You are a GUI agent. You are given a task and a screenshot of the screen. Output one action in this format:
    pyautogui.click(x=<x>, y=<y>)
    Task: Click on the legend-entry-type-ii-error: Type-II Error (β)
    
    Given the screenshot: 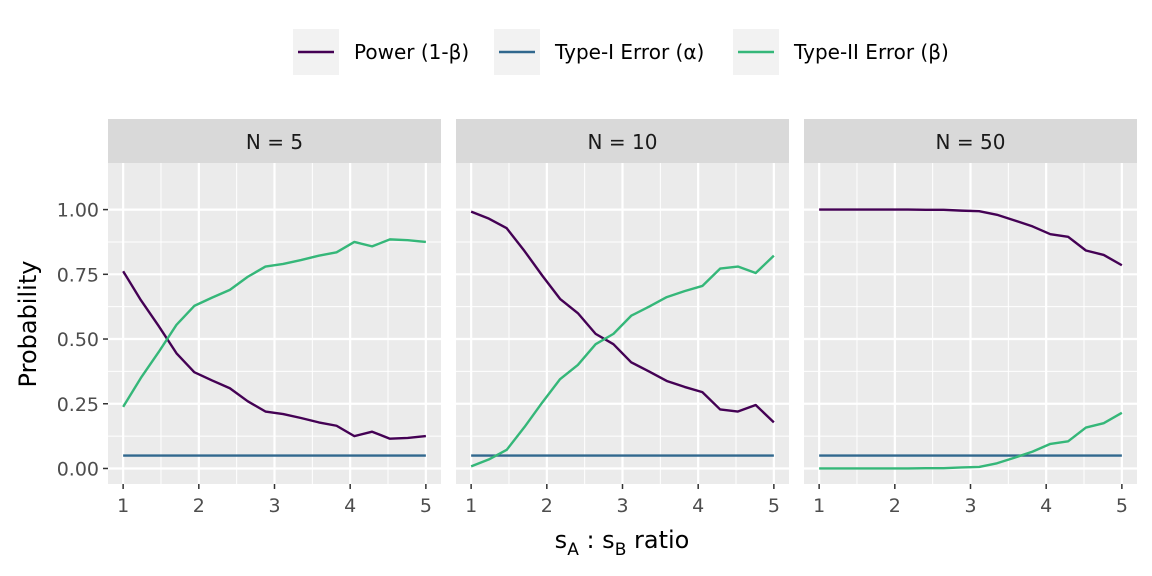 What is the action you would take?
    pyautogui.click(x=841, y=52)
    